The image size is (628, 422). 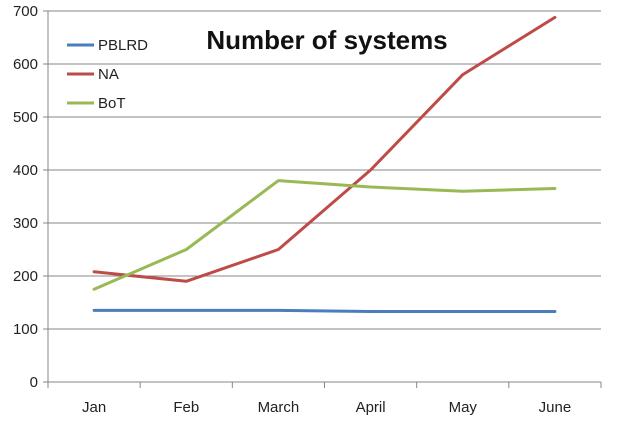 I want to click on y-tick-labels: 0 100 200 300 400 500 600 700, so click(x=25, y=197).